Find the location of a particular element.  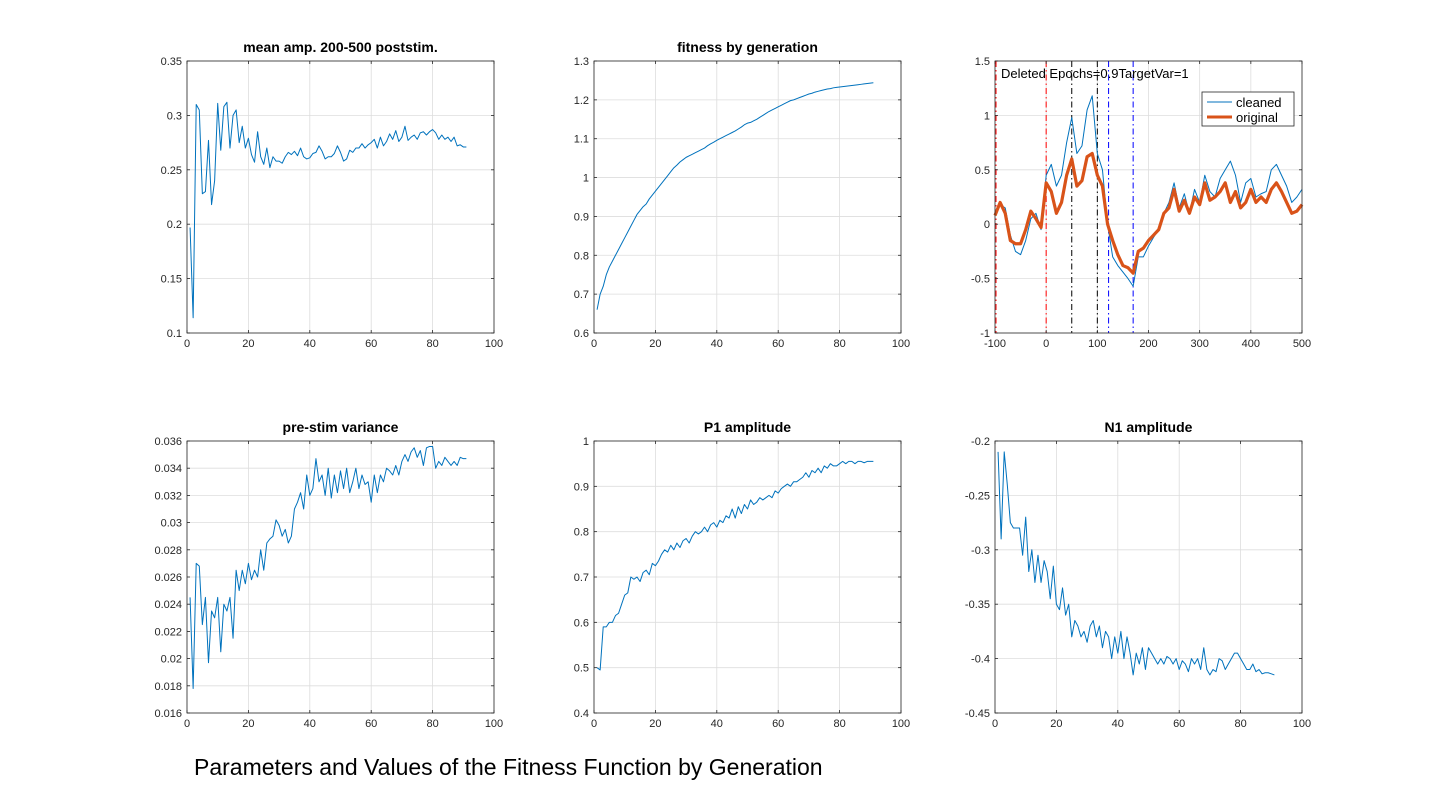

legend-box is located at coordinates (1248, 109).